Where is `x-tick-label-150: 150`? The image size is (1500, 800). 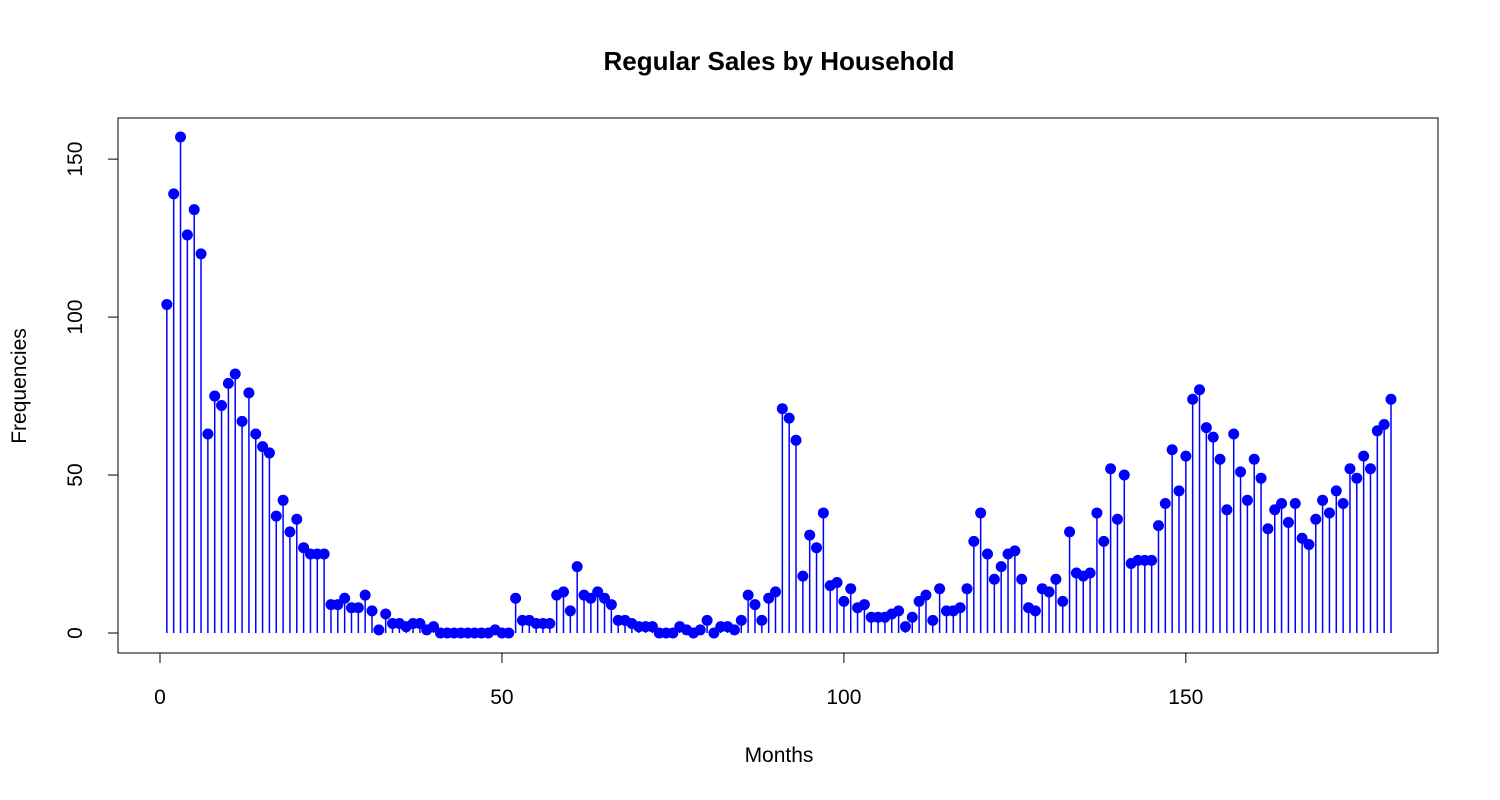 x-tick-label-150: 150 is located at coordinates (1185, 697).